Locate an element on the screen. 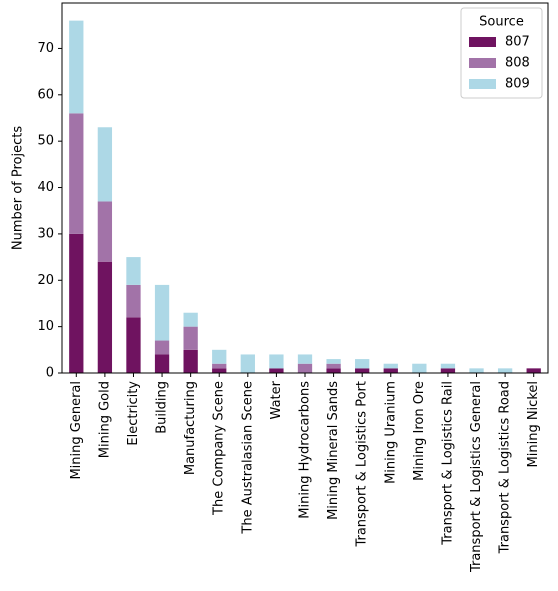  y-axis-label: Number of Projects is located at coordinates (18, 188).